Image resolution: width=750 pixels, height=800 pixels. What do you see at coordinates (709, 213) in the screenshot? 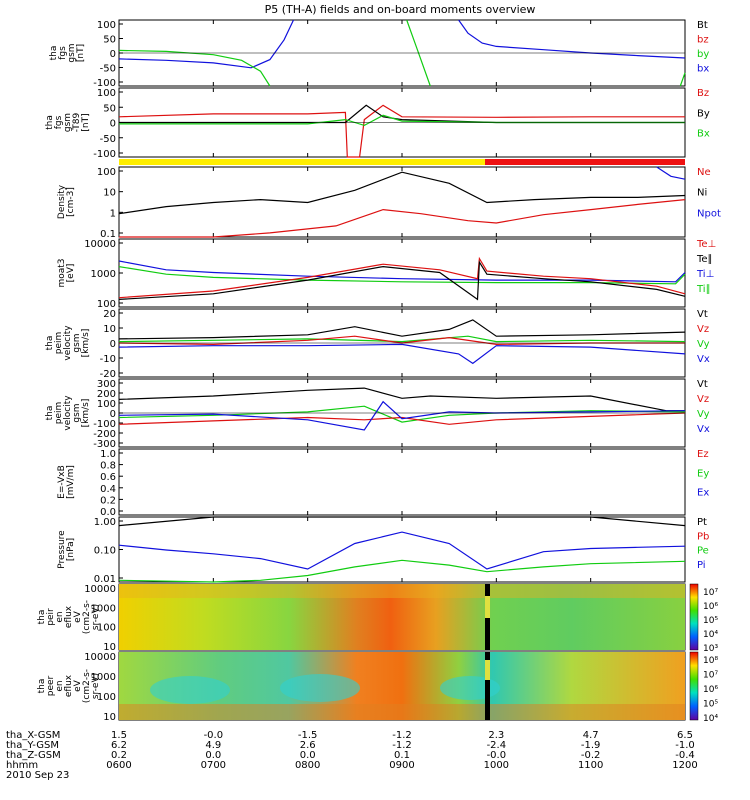
I see `density-legend-2: Npot` at bounding box center [709, 213].